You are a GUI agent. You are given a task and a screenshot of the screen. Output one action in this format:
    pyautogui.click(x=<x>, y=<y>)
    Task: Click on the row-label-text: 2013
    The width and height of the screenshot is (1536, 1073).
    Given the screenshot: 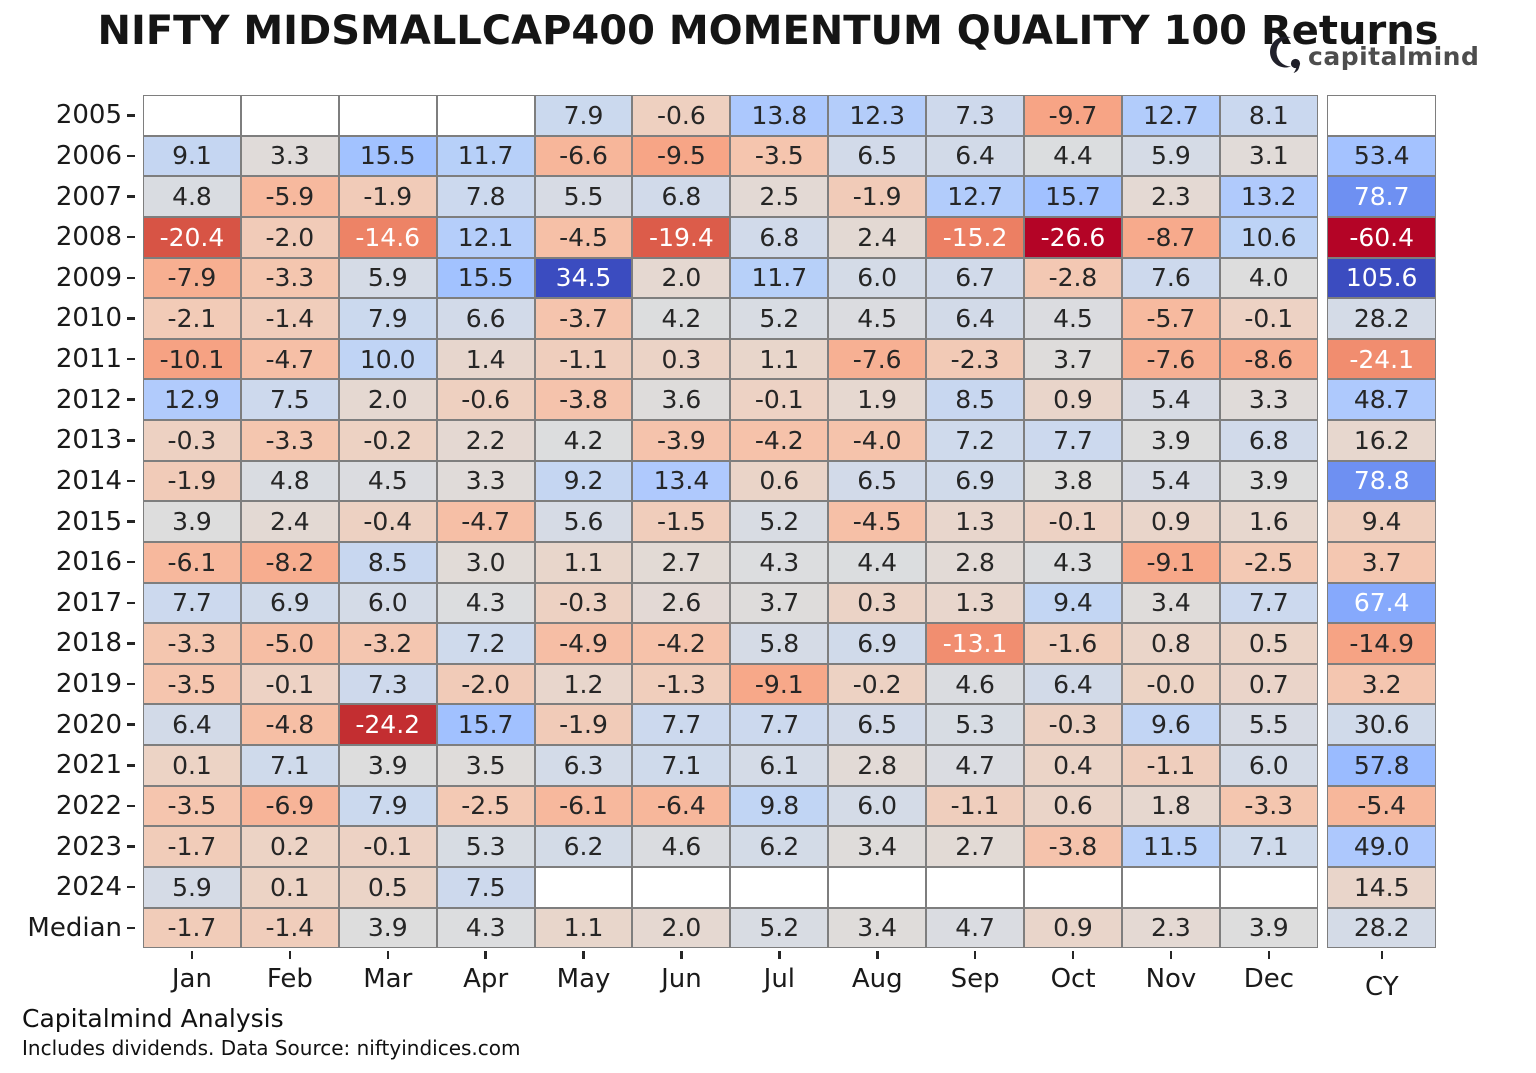 What is the action you would take?
    pyautogui.click(x=88, y=440)
    